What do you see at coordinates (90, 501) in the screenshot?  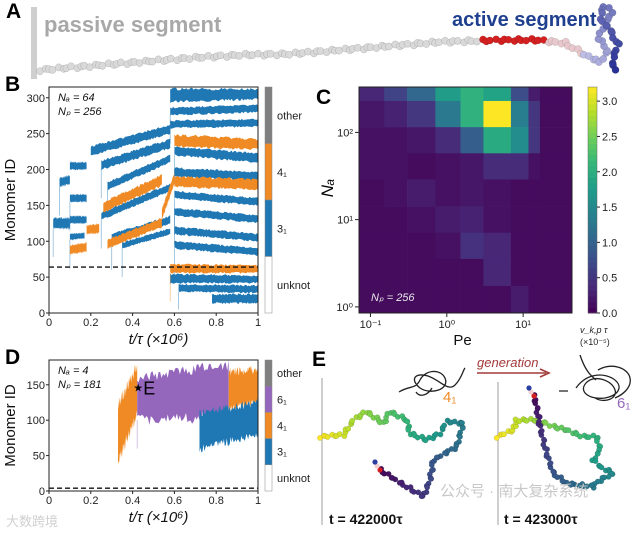 I see `x-tick-label: 0.2` at bounding box center [90, 501].